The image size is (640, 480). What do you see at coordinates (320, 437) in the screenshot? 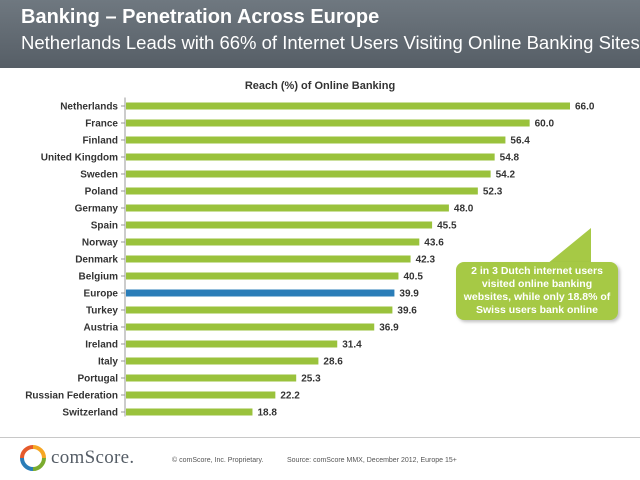
I see `footer-divider` at bounding box center [320, 437].